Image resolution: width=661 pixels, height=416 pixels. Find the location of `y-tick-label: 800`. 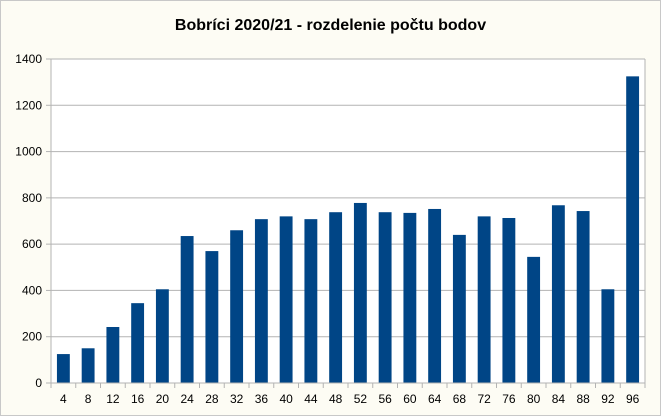

y-tick-label: 800 is located at coordinates (32, 198).